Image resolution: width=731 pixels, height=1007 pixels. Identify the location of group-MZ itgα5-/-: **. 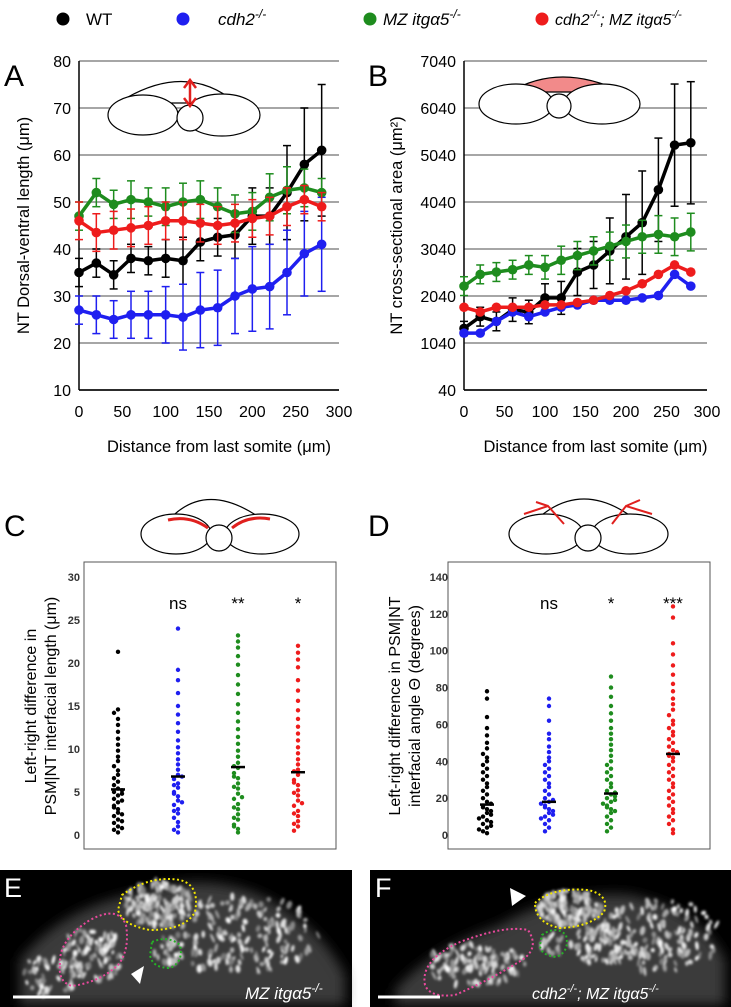
(238, 714).